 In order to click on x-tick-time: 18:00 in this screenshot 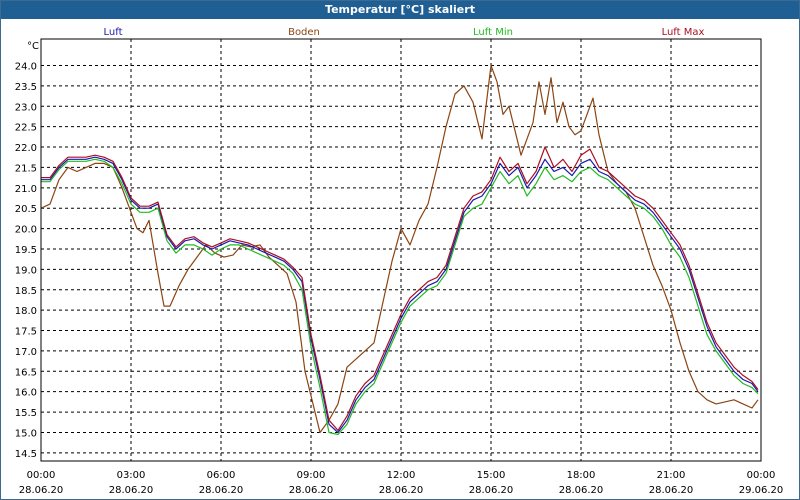, I will do `click(581, 475)`.